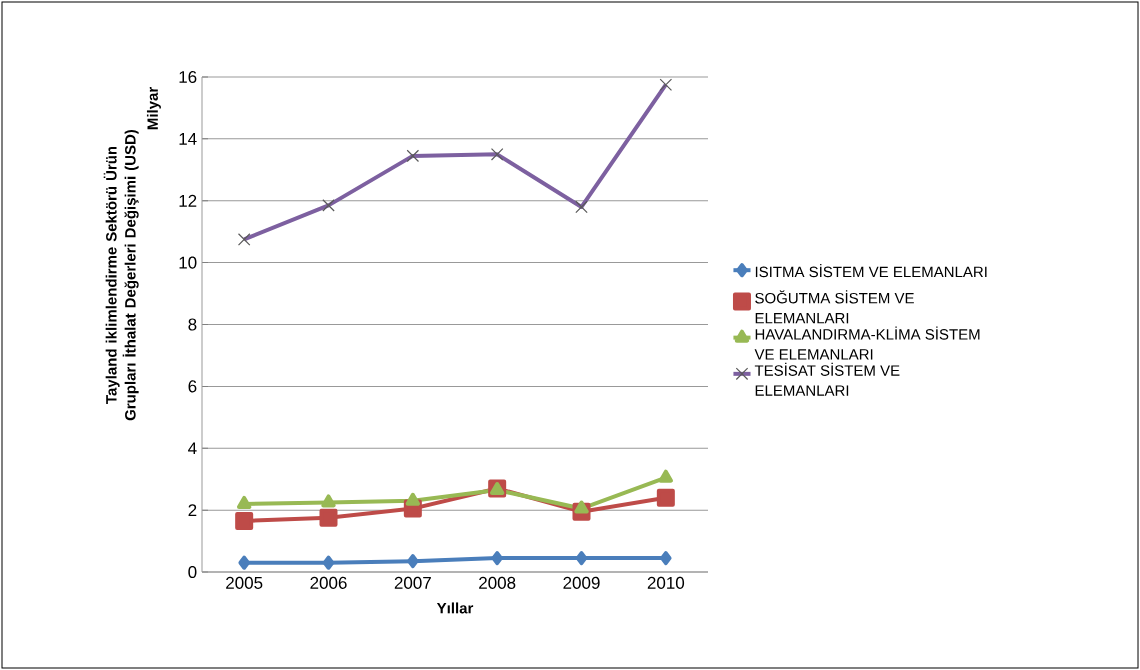 The height and width of the screenshot is (670, 1140). What do you see at coordinates (192, 510) in the screenshot?
I see `y-tick-label: 2` at bounding box center [192, 510].